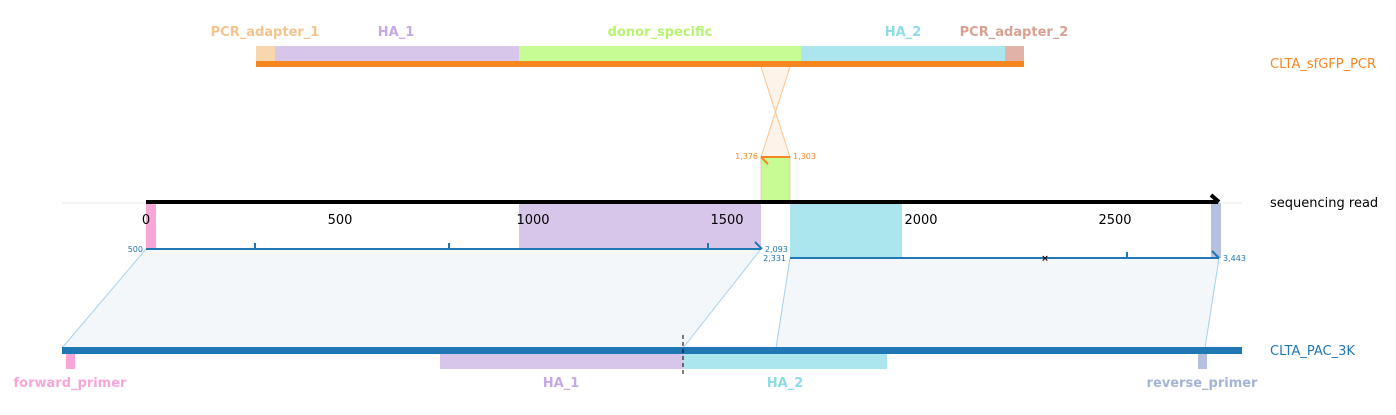 Image resolution: width=1396 pixels, height=415 pixels. What do you see at coordinates (652, 350) in the screenshot?
I see `bottom-construct-bar` at bounding box center [652, 350].